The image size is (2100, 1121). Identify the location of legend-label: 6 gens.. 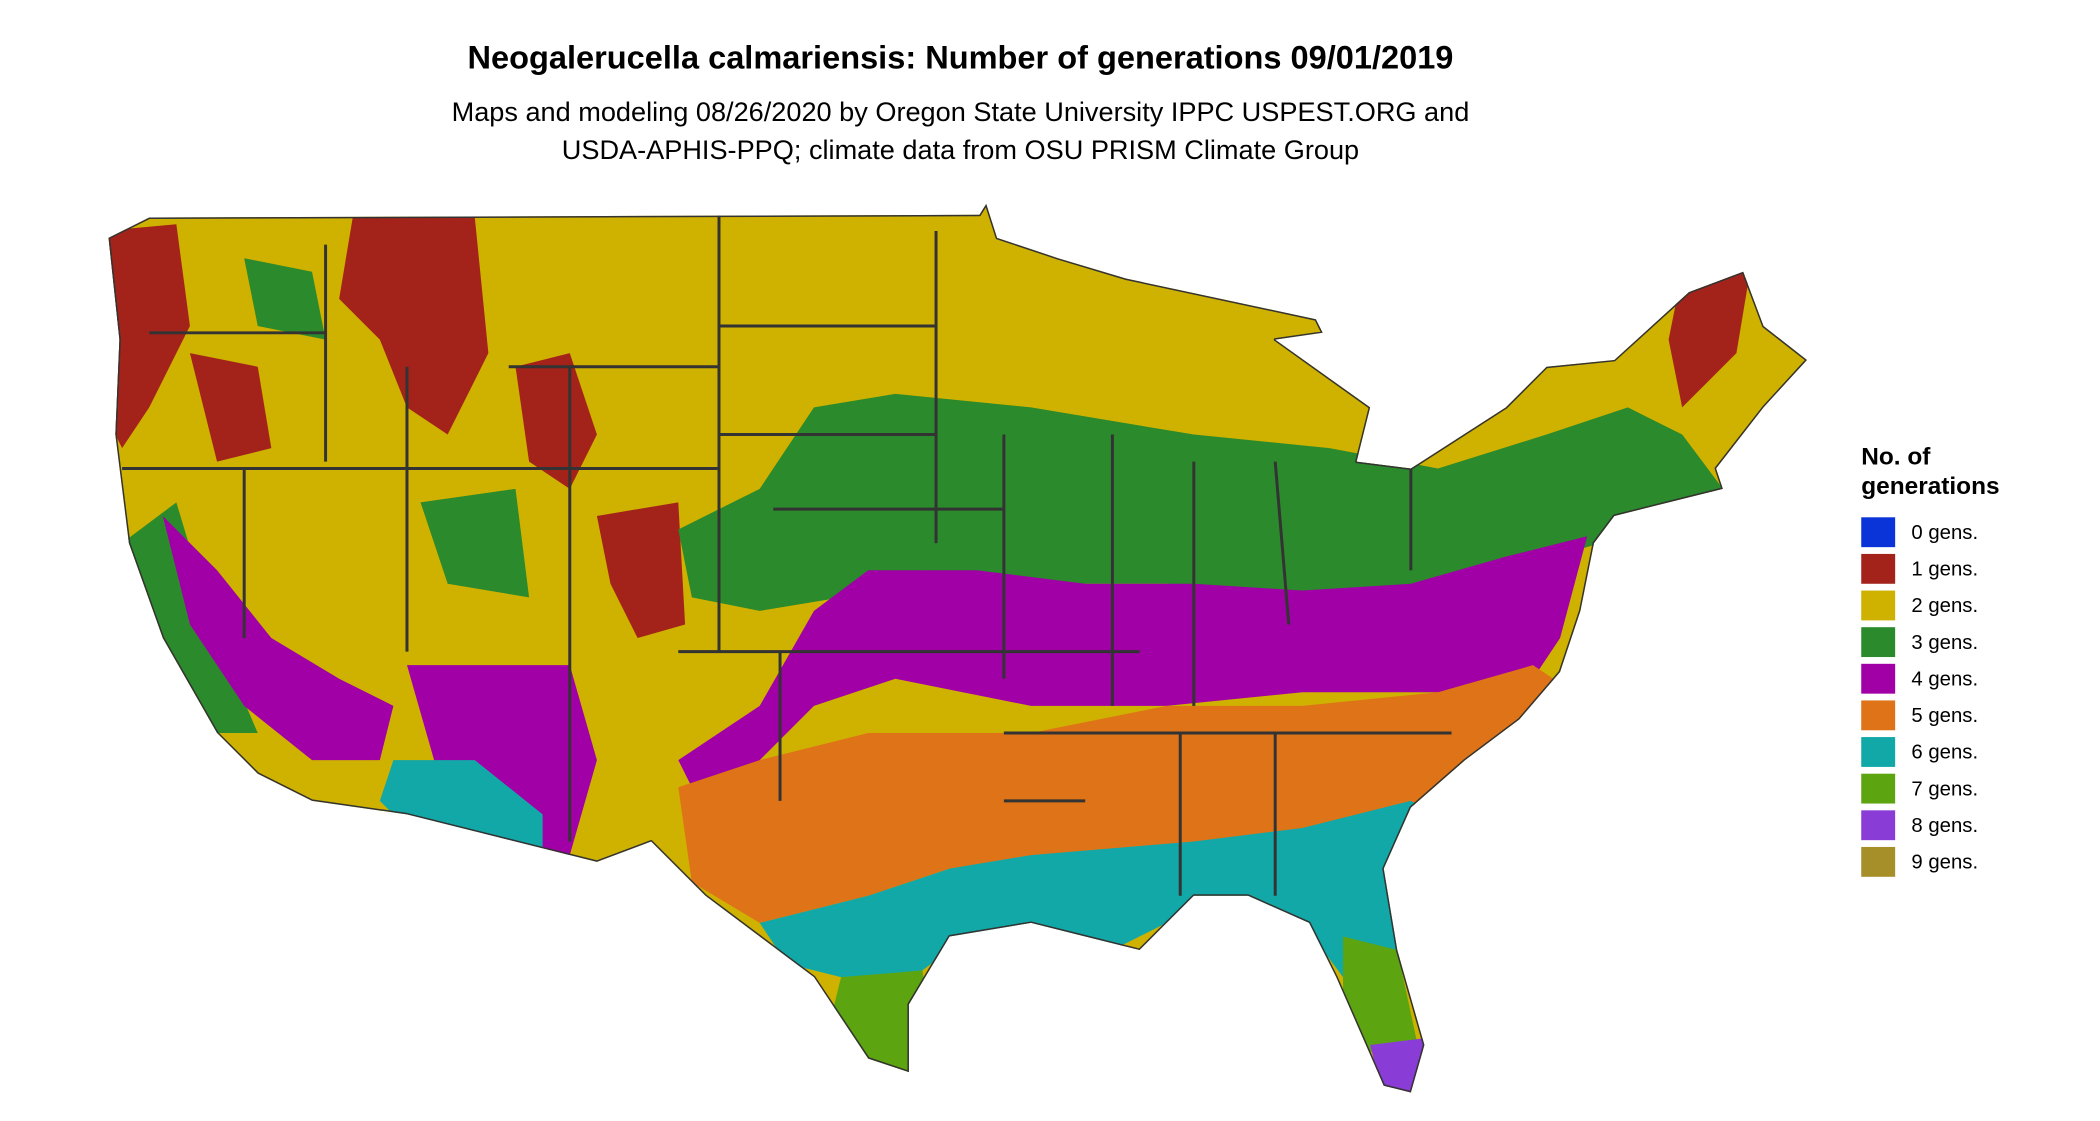
(1944, 753).